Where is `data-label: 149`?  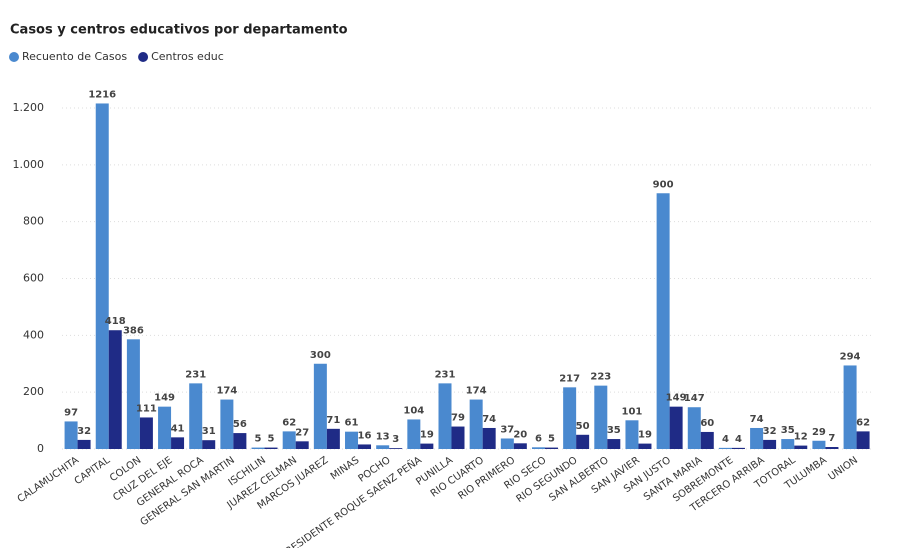 data-label: 149 is located at coordinates (676, 398).